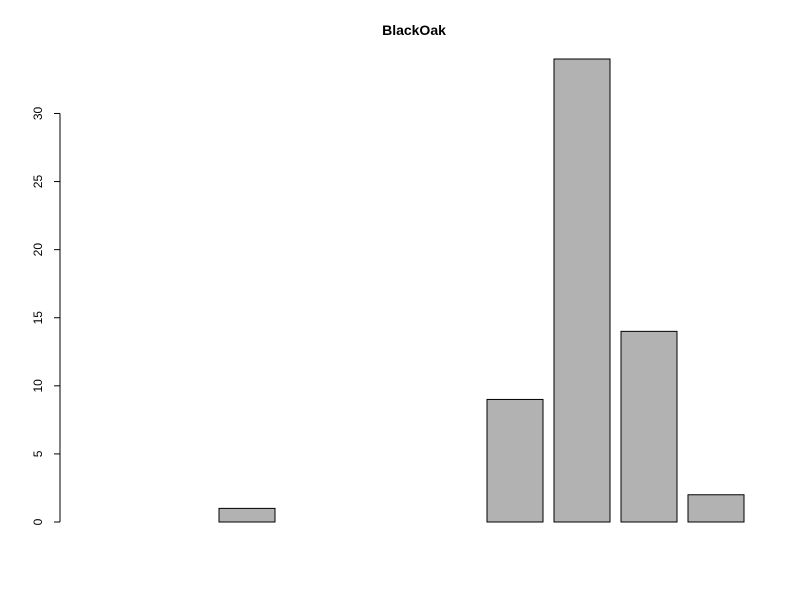 The image size is (800, 600). Describe the element at coordinates (38, 386) in the screenshot. I see `y-tick-label: 10` at that location.